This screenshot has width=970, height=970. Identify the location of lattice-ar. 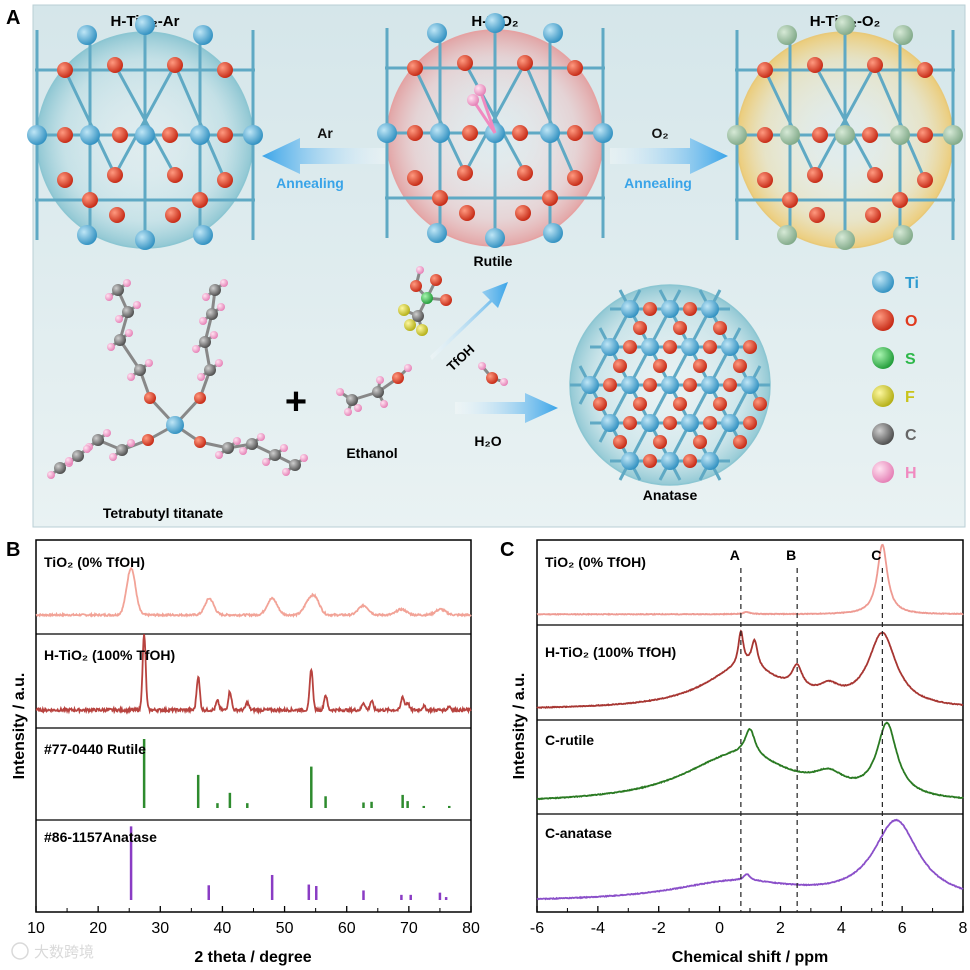
(145, 132).